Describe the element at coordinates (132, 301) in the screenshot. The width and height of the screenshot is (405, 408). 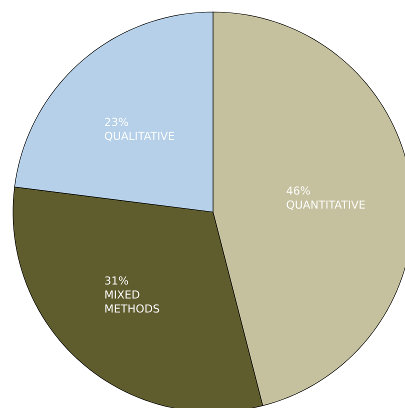
I see `slice-label: MIXED METHODS` at that location.